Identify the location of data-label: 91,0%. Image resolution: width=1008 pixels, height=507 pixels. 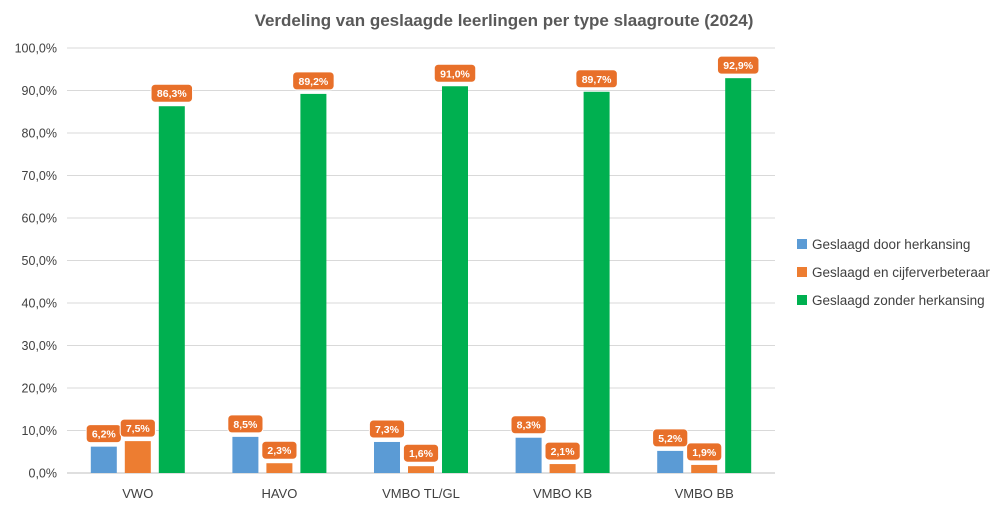
(455, 74).